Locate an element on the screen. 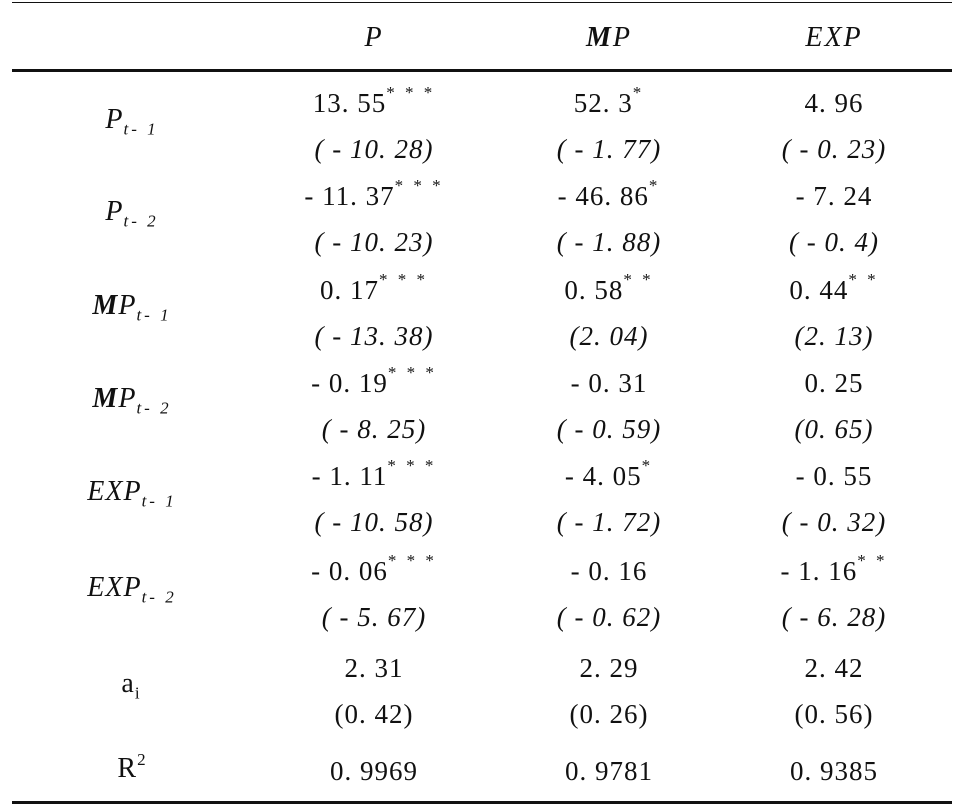 This screenshot has height=811, width=964. table-cell: 13. 55* * *( - 10. 28) is located at coordinates (374, 123).